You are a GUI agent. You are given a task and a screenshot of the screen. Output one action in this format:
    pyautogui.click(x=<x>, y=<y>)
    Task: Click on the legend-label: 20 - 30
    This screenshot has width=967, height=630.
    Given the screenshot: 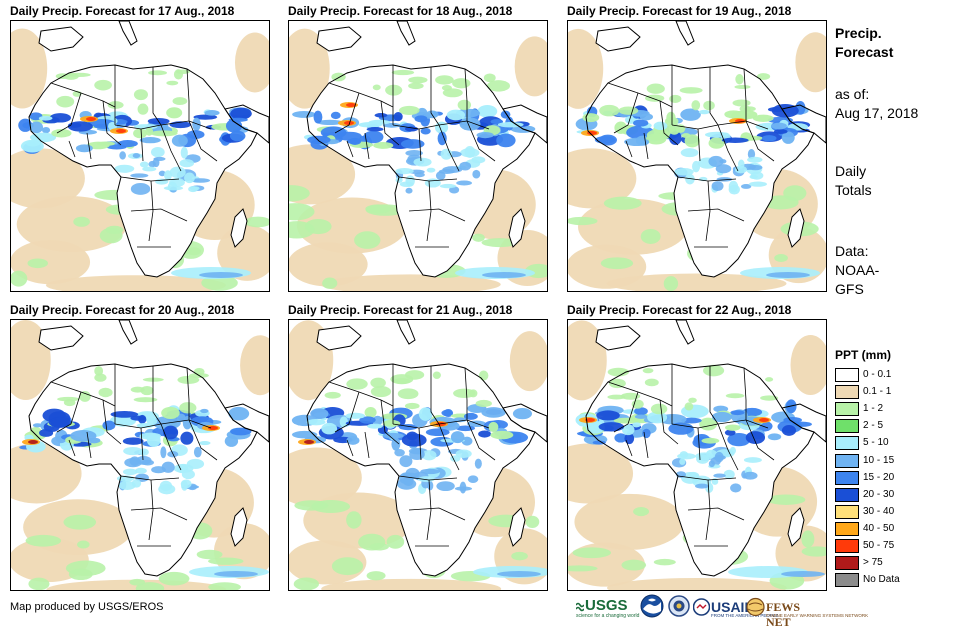 What is the action you would take?
    pyautogui.click(x=879, y=494)
    